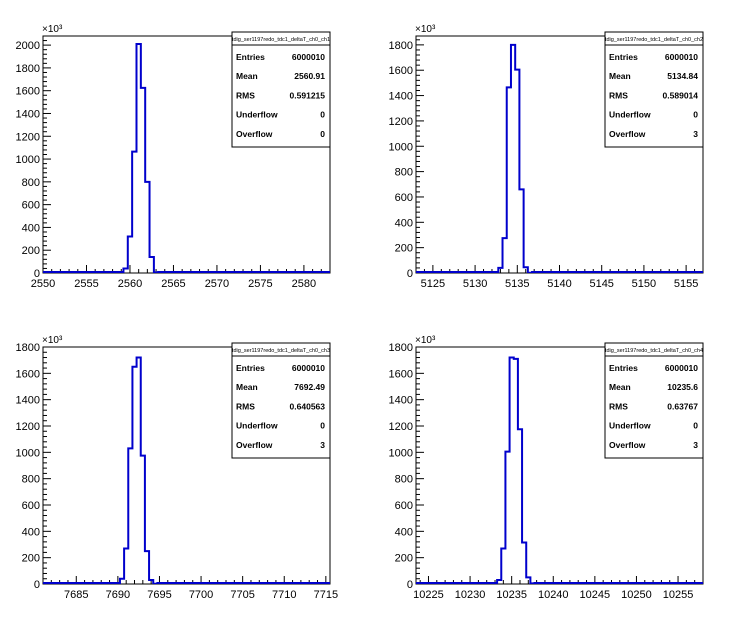 Image resolution: width=746 pixels, height=622 pixels. I want to click on stats-value-rms: 0.63767, so click(682, 406).